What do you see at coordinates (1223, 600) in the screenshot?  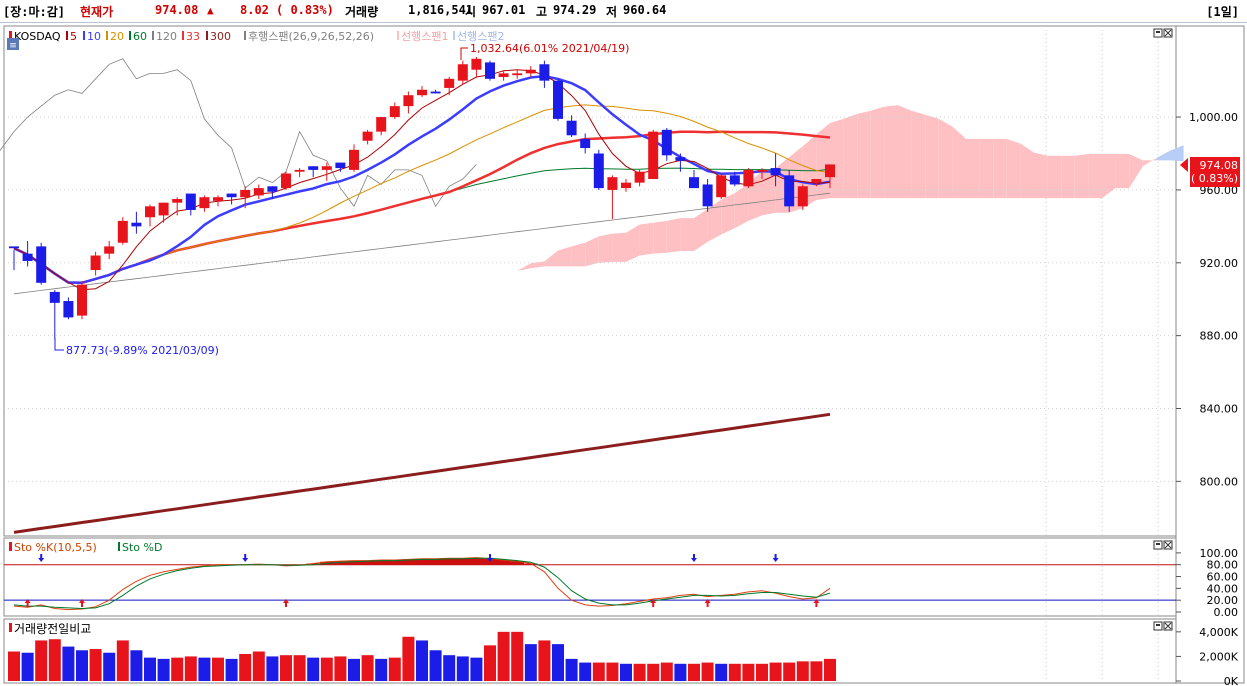 I see `sto-tick-label: 20.00` at bounding box center [1223, 600].